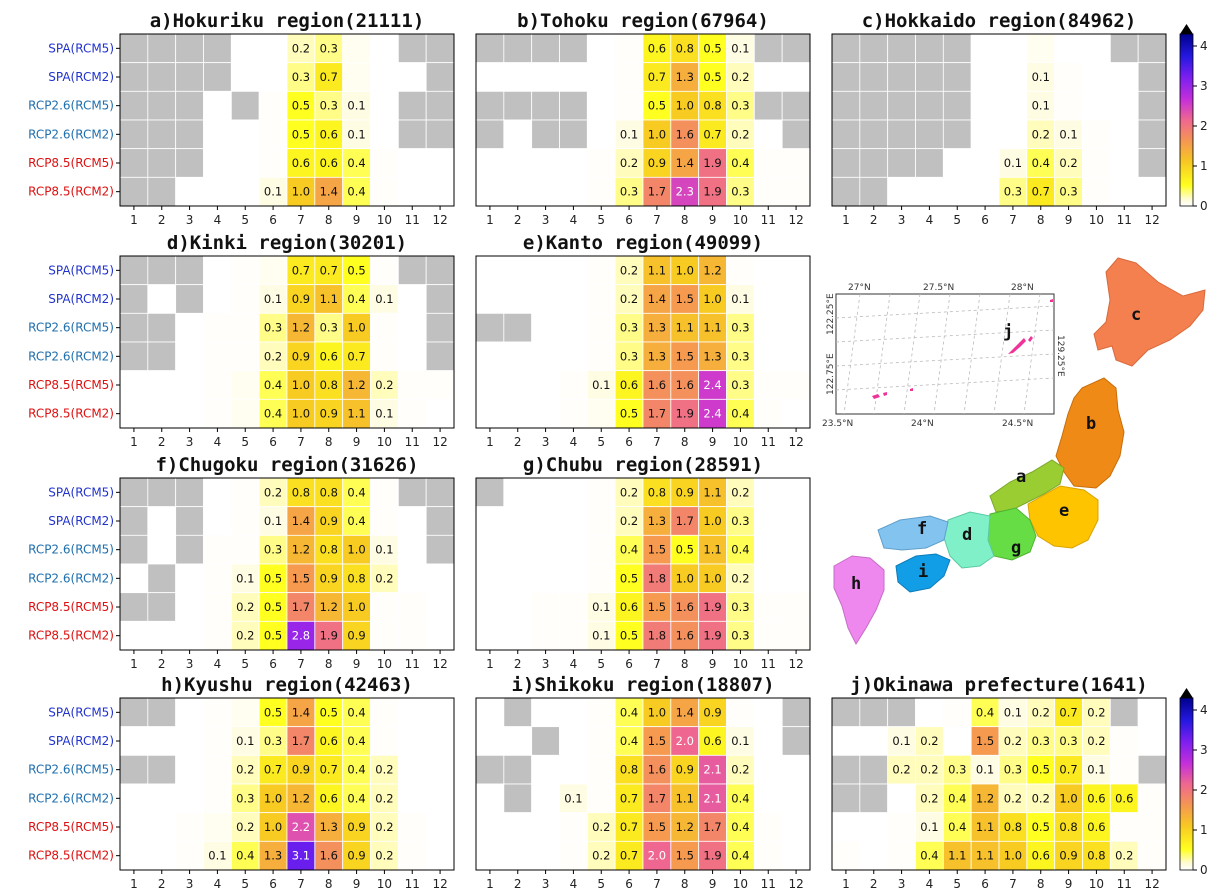  I want to click on cell-value-label: 1.2, so click(301, 328).